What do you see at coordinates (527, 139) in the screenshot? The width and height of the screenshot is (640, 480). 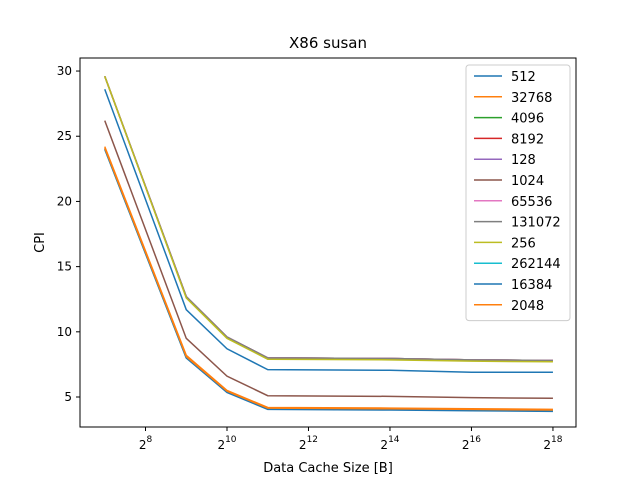 I see `legend-label: 8192` at bounding box center [527, 139].